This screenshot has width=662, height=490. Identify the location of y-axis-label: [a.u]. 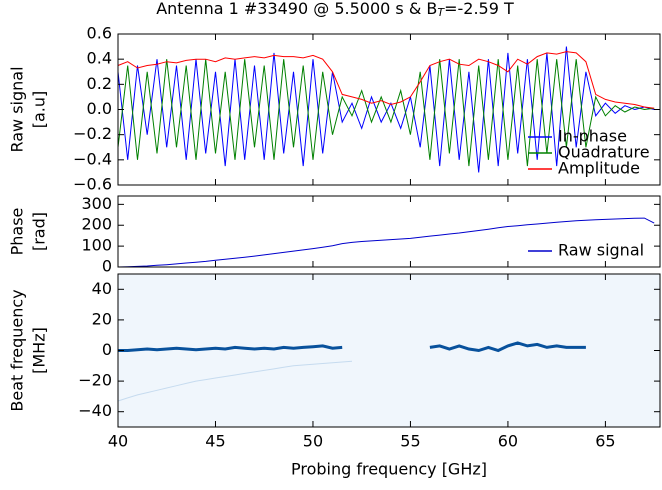
(39, 110).